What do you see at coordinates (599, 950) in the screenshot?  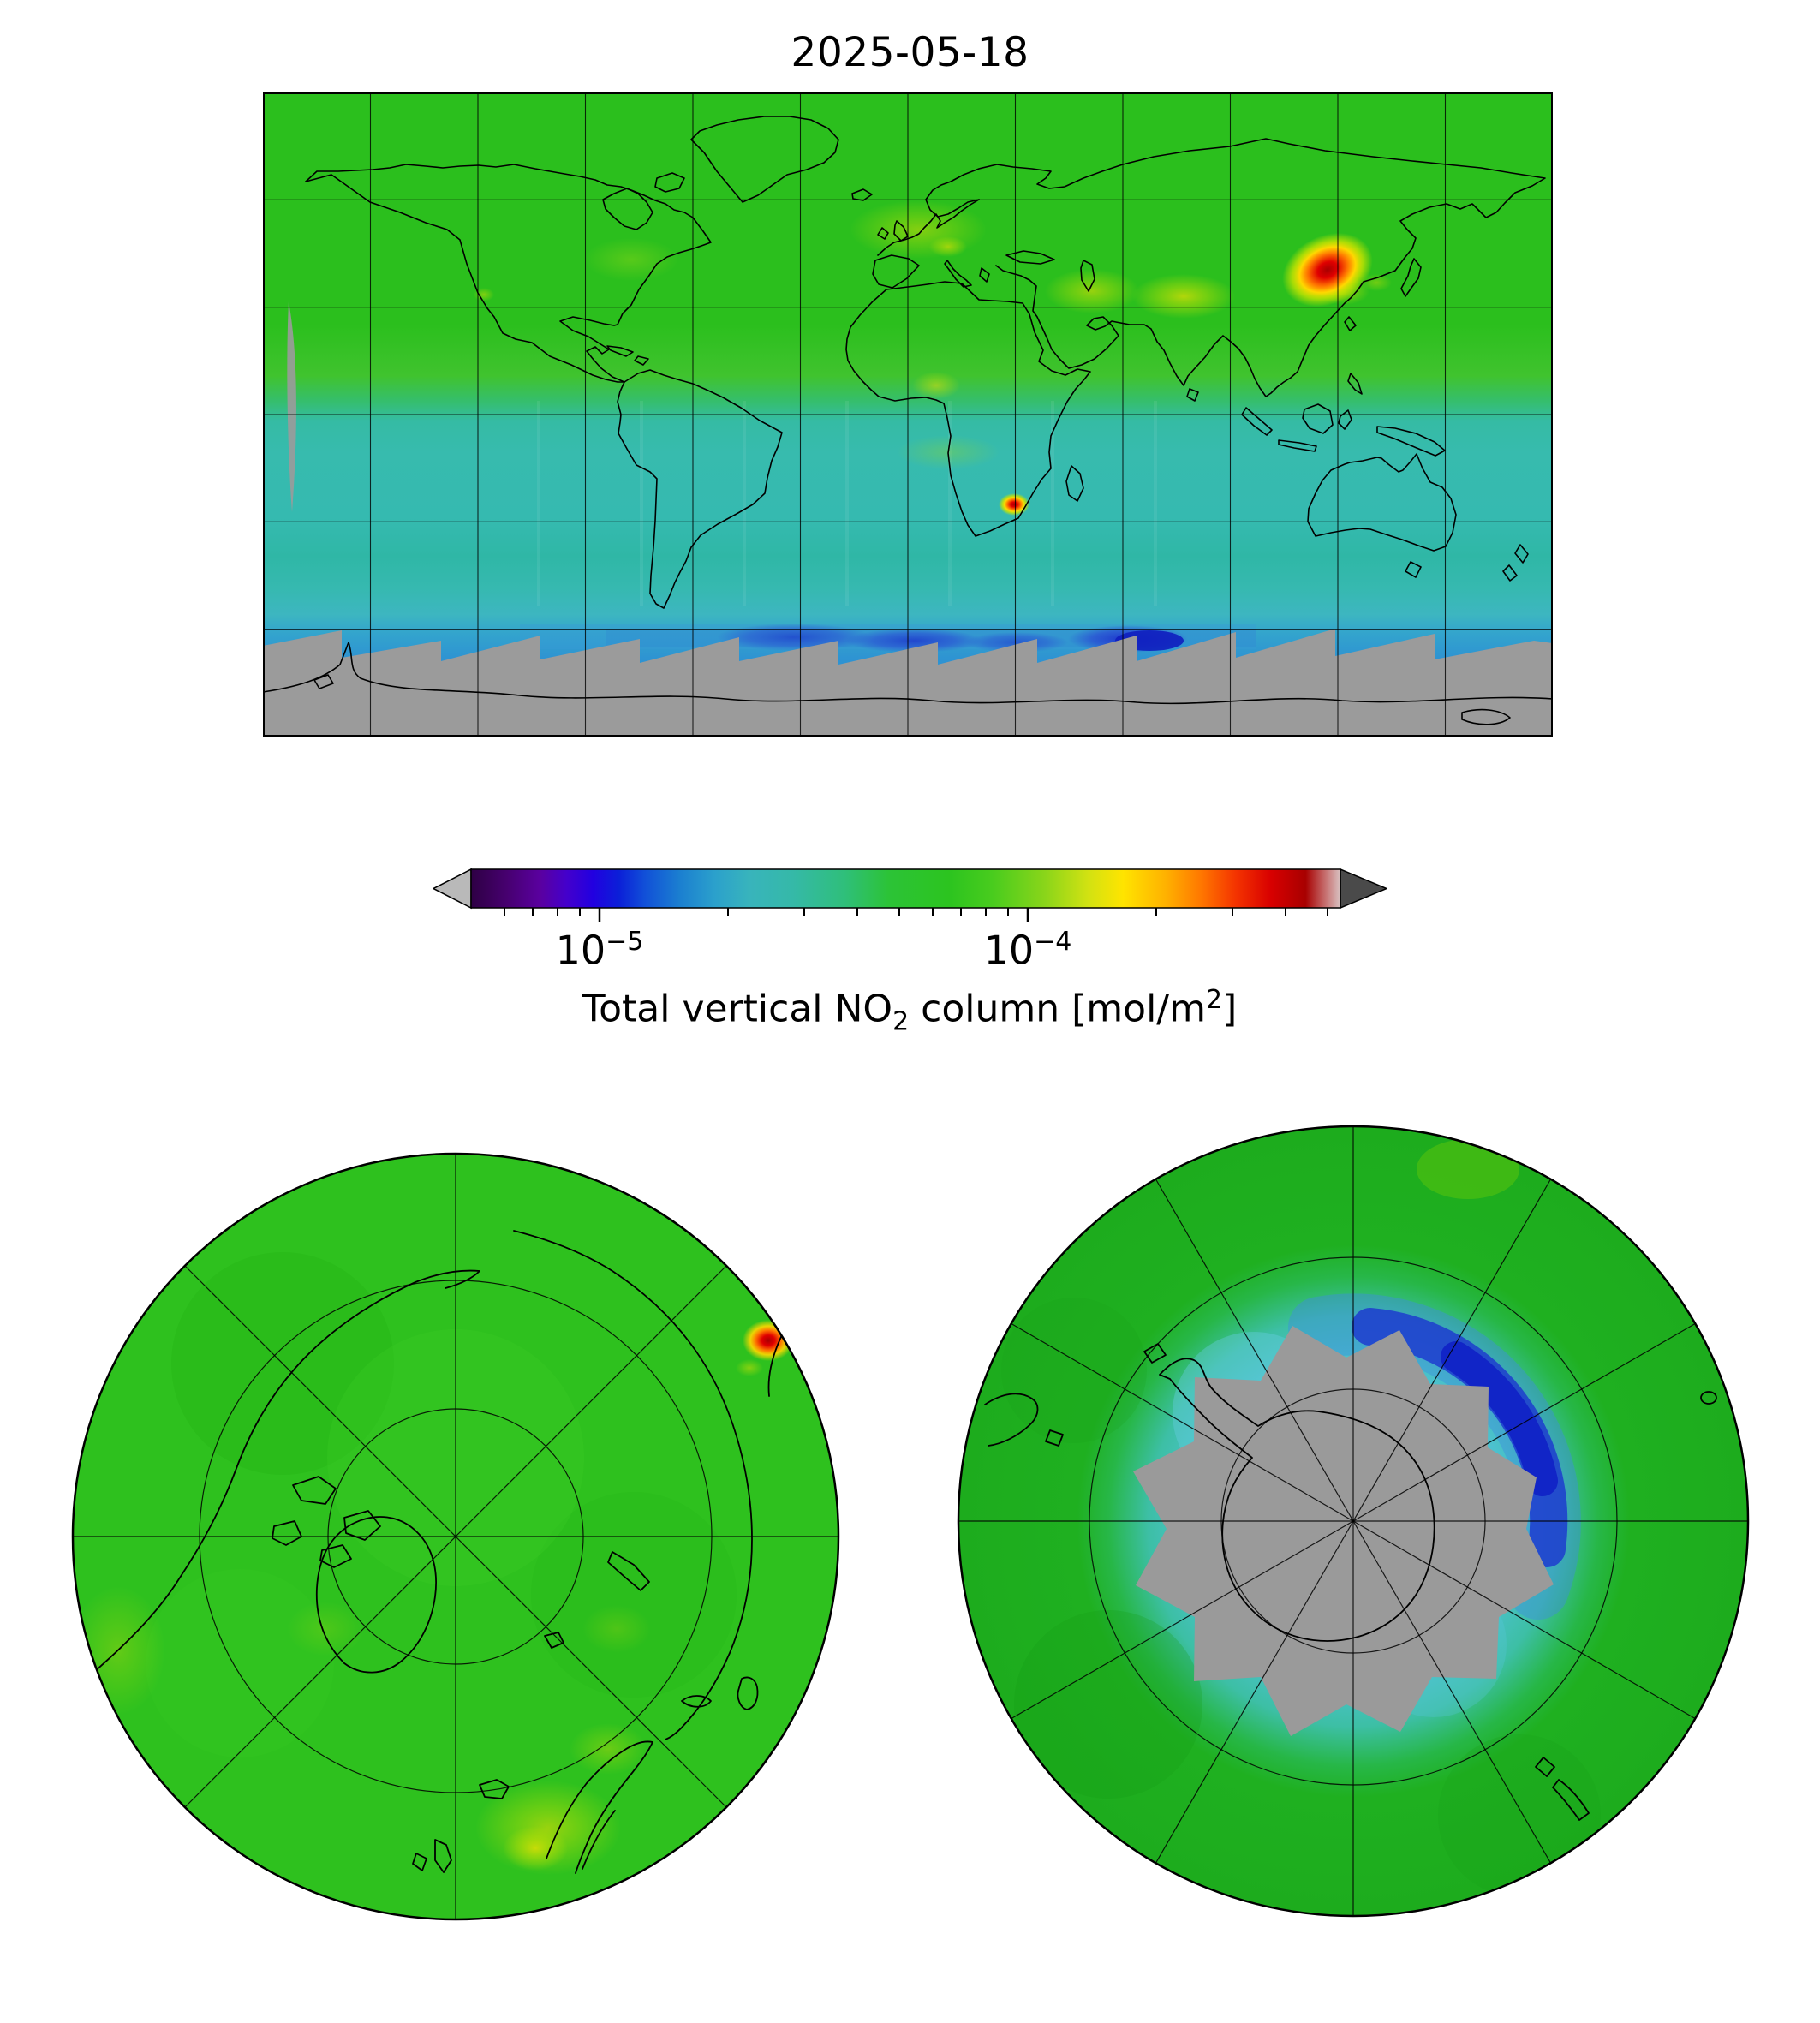 I see `colorbar-tick-label-1e-5: 10⁻⁵` at bounding box center [599, 950].